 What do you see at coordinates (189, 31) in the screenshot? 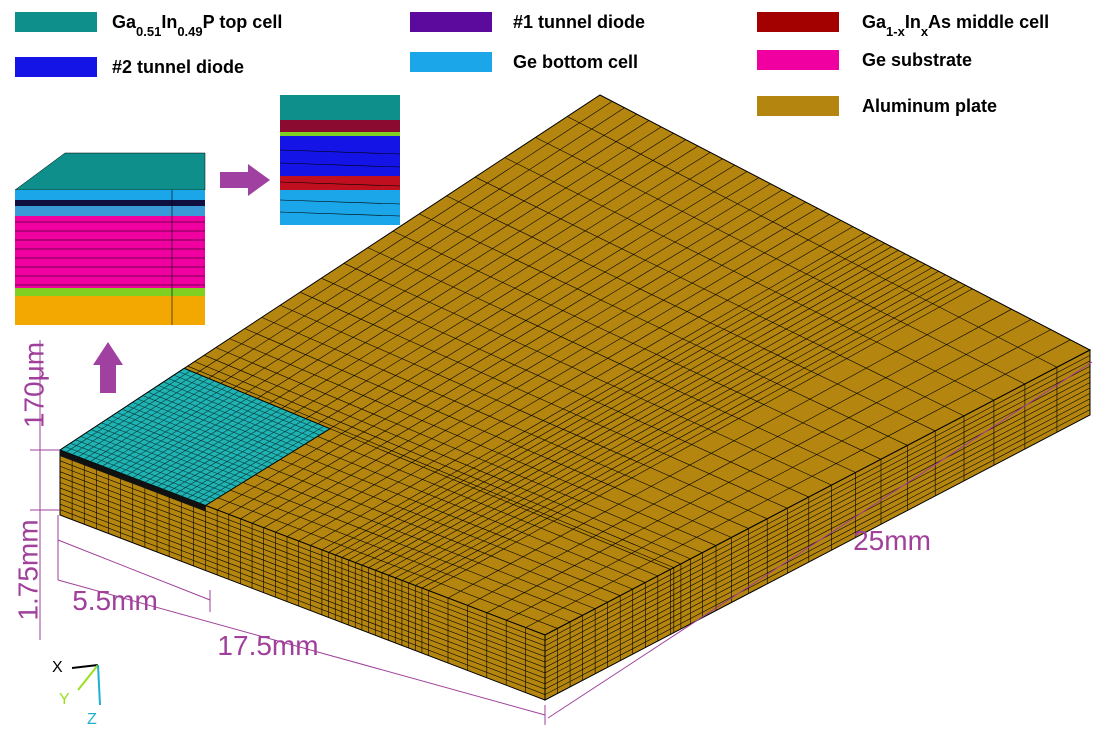
I see `legend-label-part: 0.49` at bounding box center [189, 31].